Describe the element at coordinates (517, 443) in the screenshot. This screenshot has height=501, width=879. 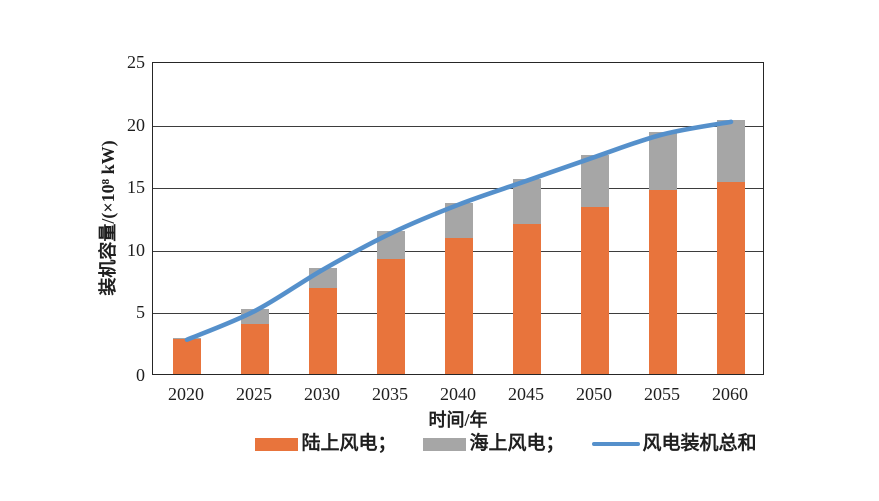
I see `legend-label-1: 海上风电；` at that location.